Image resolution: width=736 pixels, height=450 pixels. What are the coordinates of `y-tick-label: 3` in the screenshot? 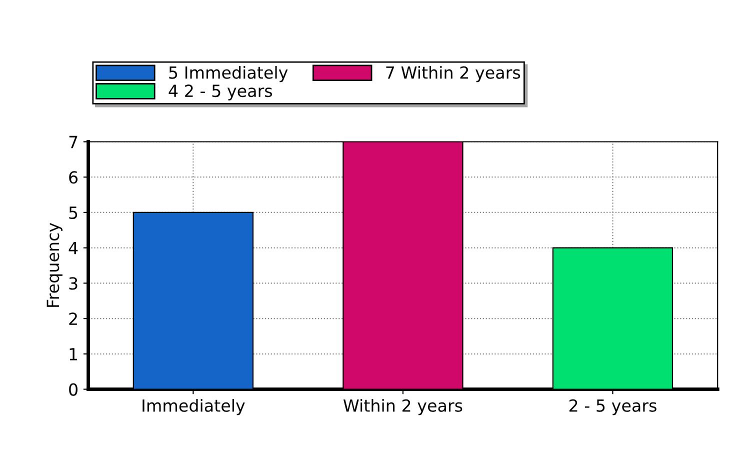 It's located at (73, 283).